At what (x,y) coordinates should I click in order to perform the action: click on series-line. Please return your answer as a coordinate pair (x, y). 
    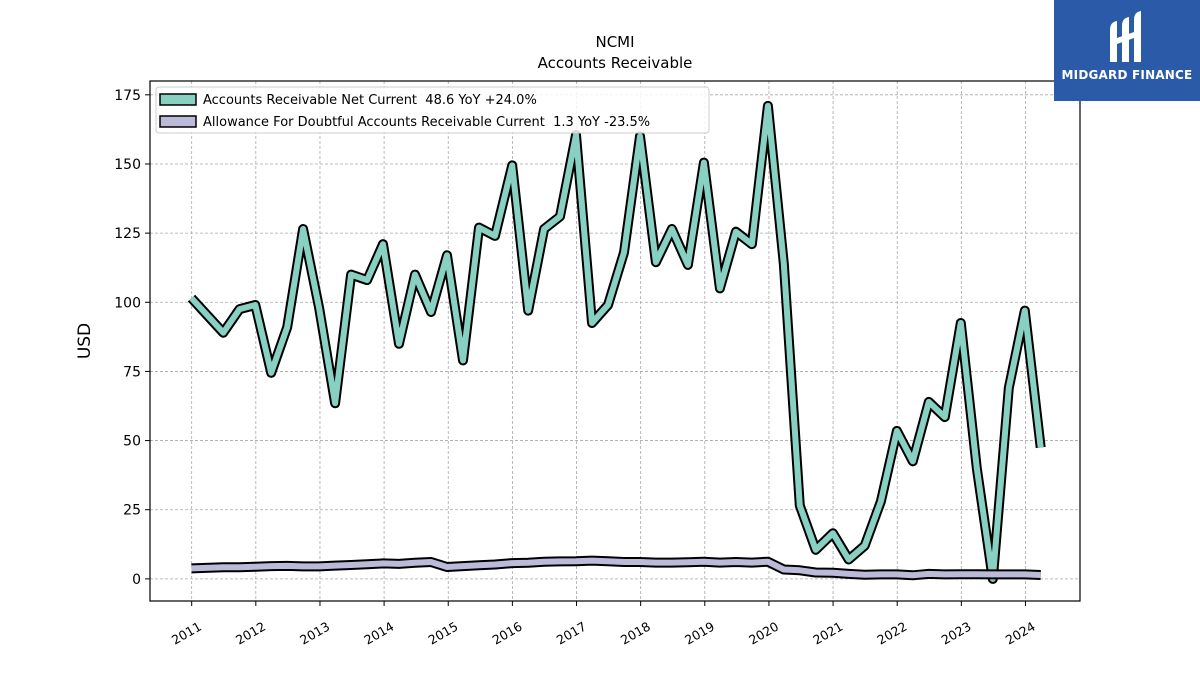
    Looking at the image, I should click on (616, 568).